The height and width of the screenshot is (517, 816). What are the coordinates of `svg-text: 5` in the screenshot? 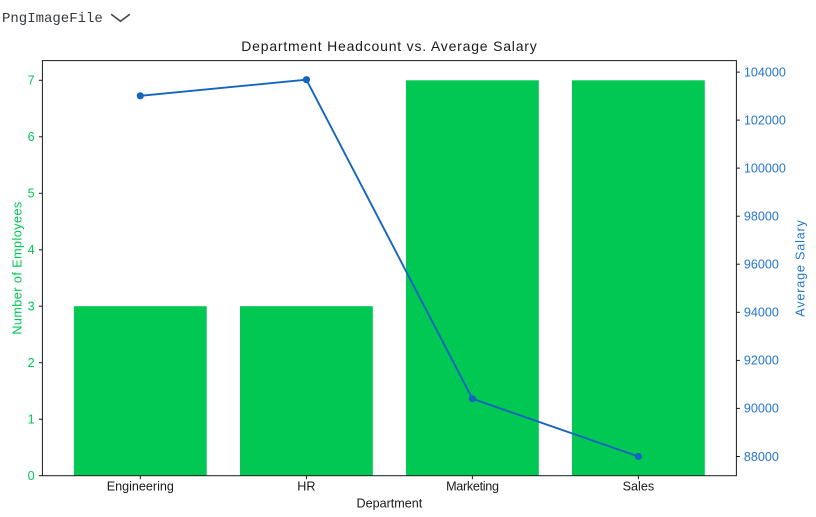 It's located at (31, 194).